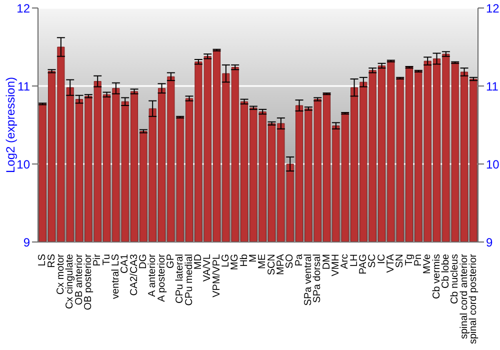 This screenshot has height=350, width=500. Describe the element at coordinates (354, 260) in the screenshot. I see `x-tick-label: LH` at that location.